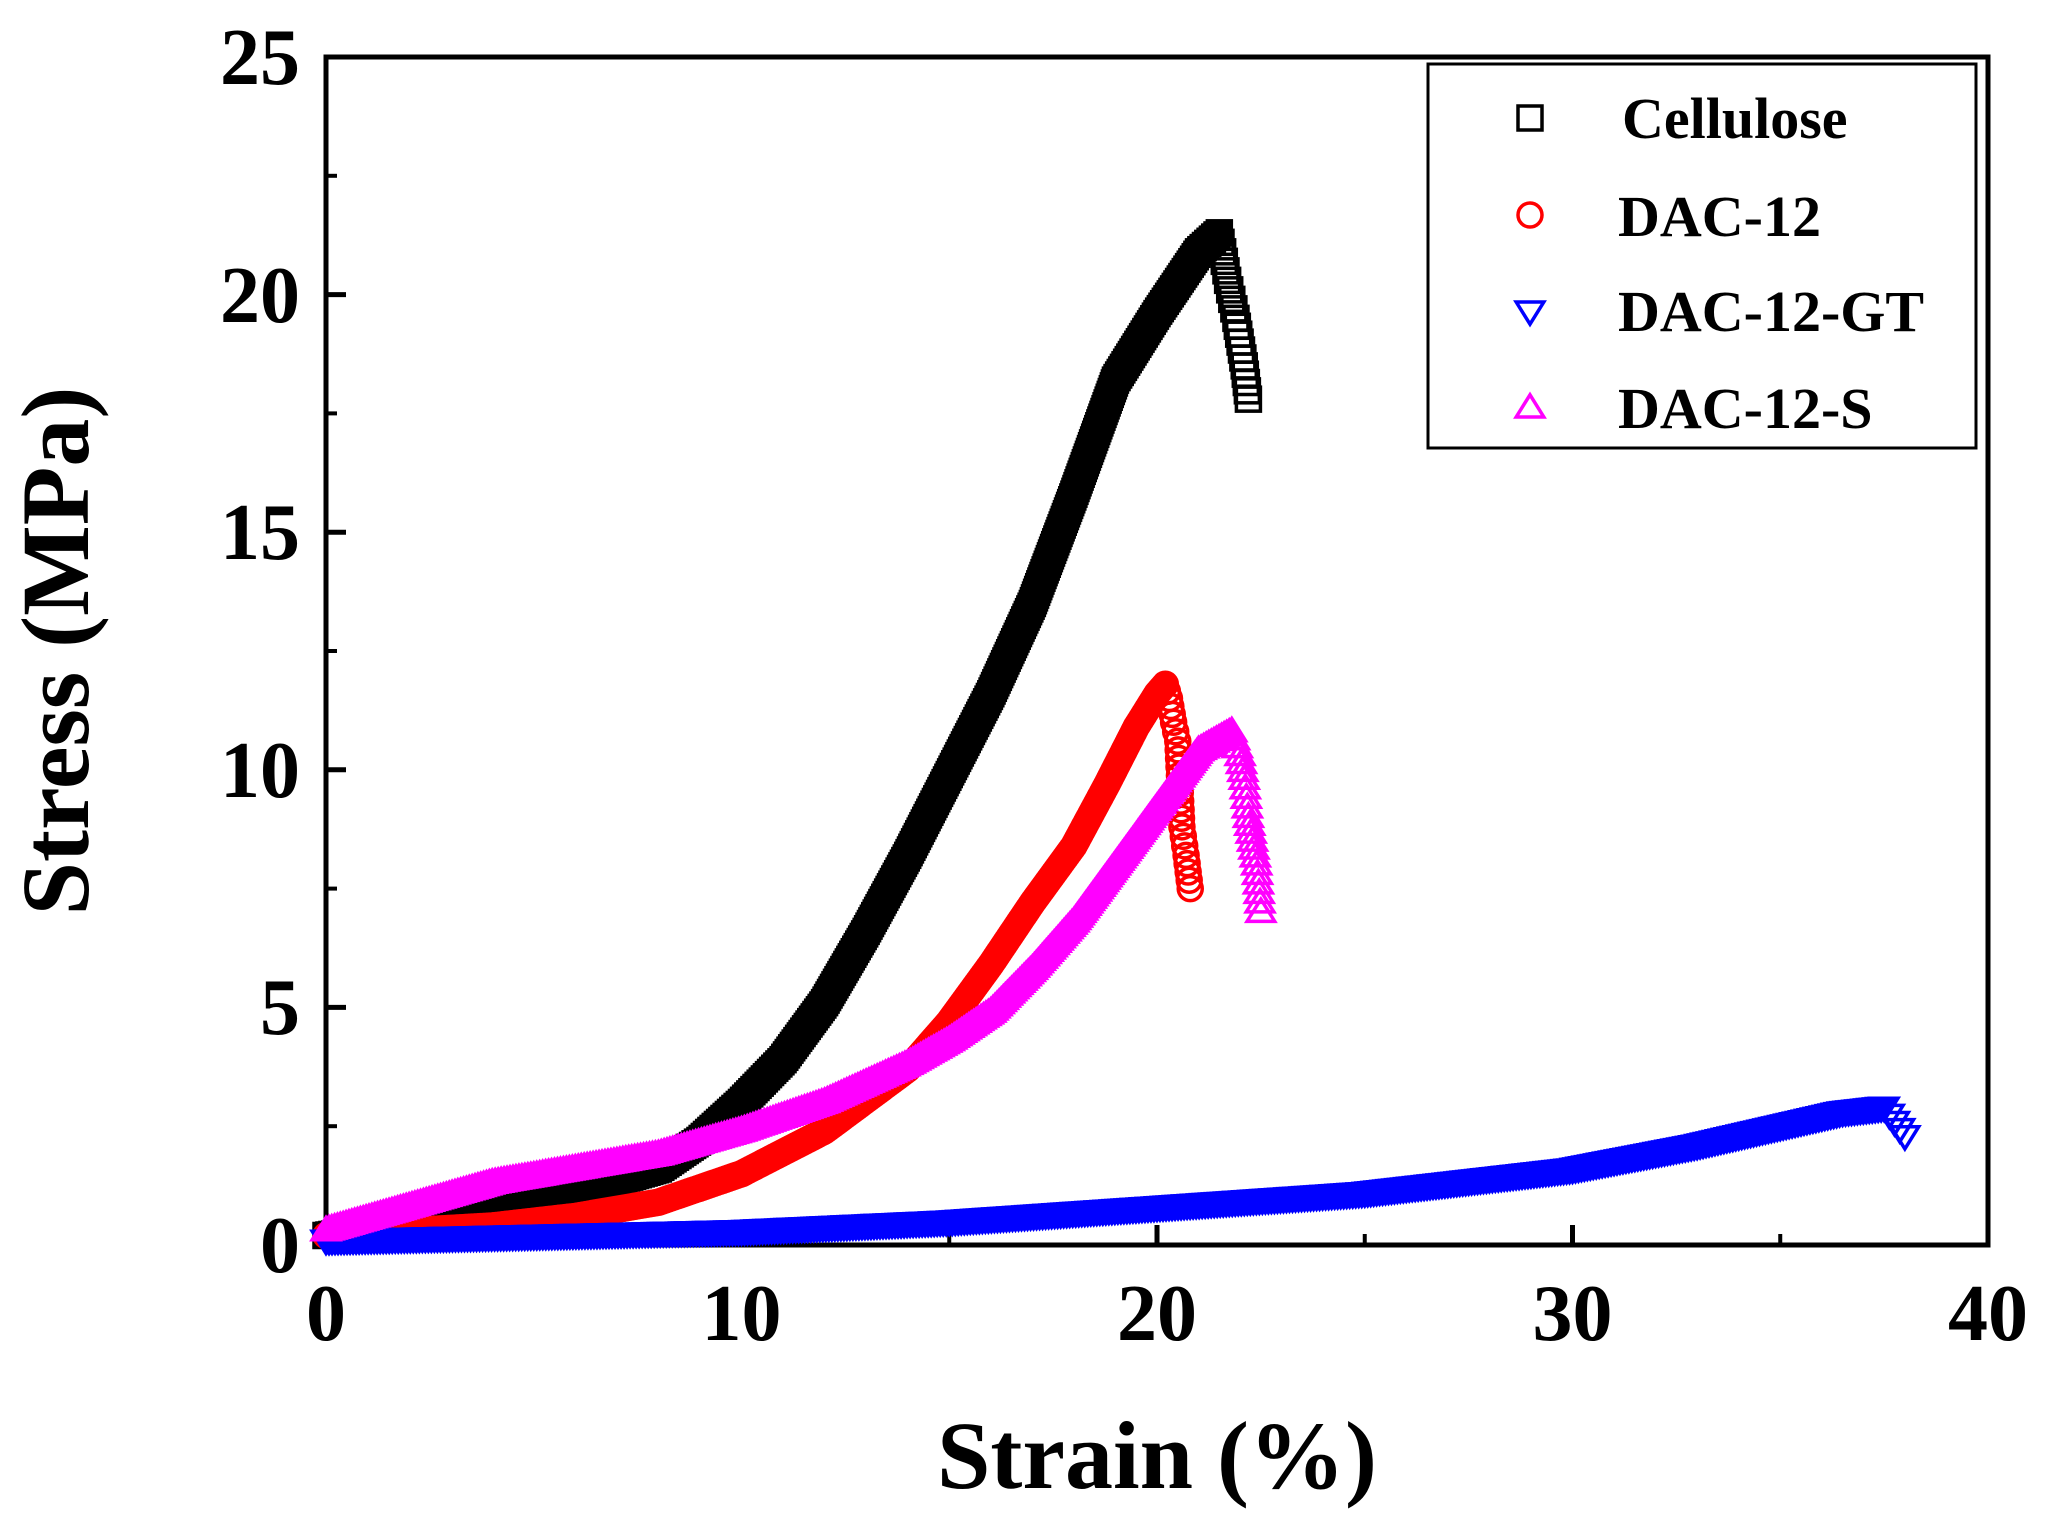 Image resolution: width=2046 pixels, height=1522 pixels. I want to click on x-tick-label: 10, so click(742, 1314).